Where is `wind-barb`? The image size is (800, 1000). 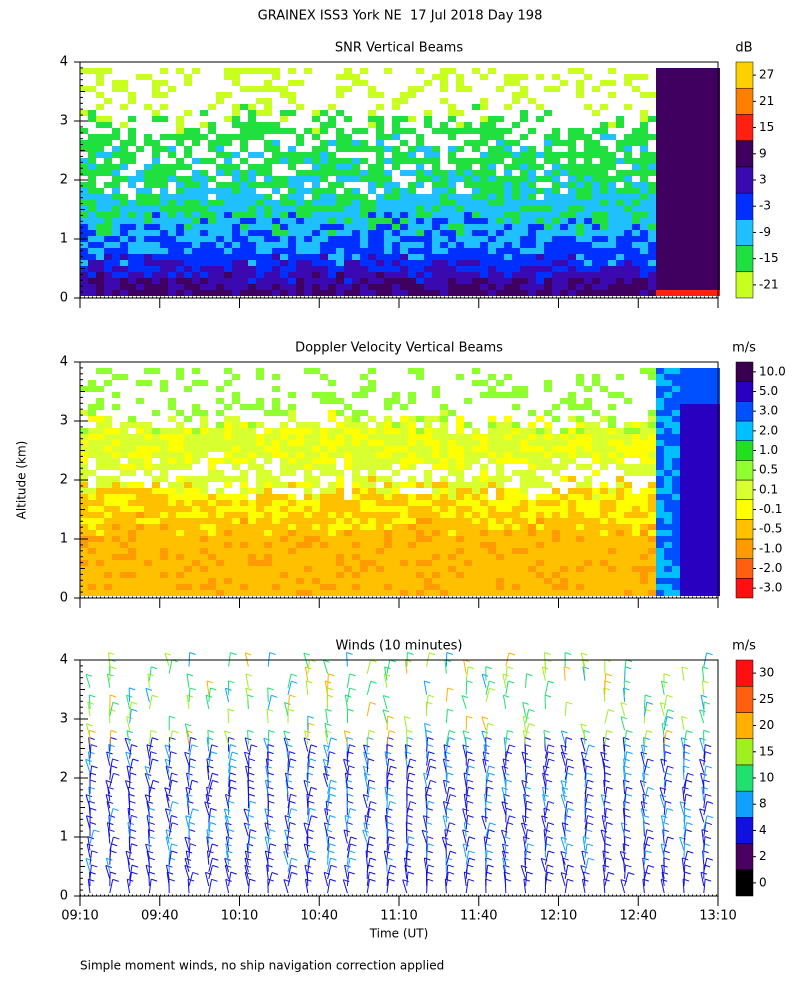 wind-barb is located at coordinates (109, 822).